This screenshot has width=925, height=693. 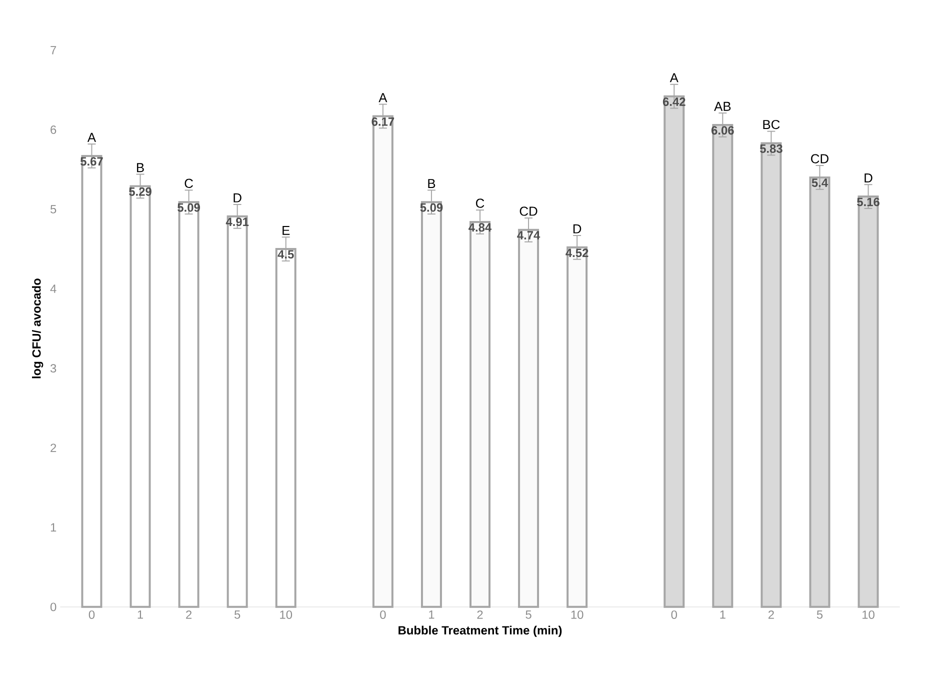 What do you see at coordinates (722, 130) in the screenshot?
I see `data-label: 6.06` at bounding box center [722, 130].